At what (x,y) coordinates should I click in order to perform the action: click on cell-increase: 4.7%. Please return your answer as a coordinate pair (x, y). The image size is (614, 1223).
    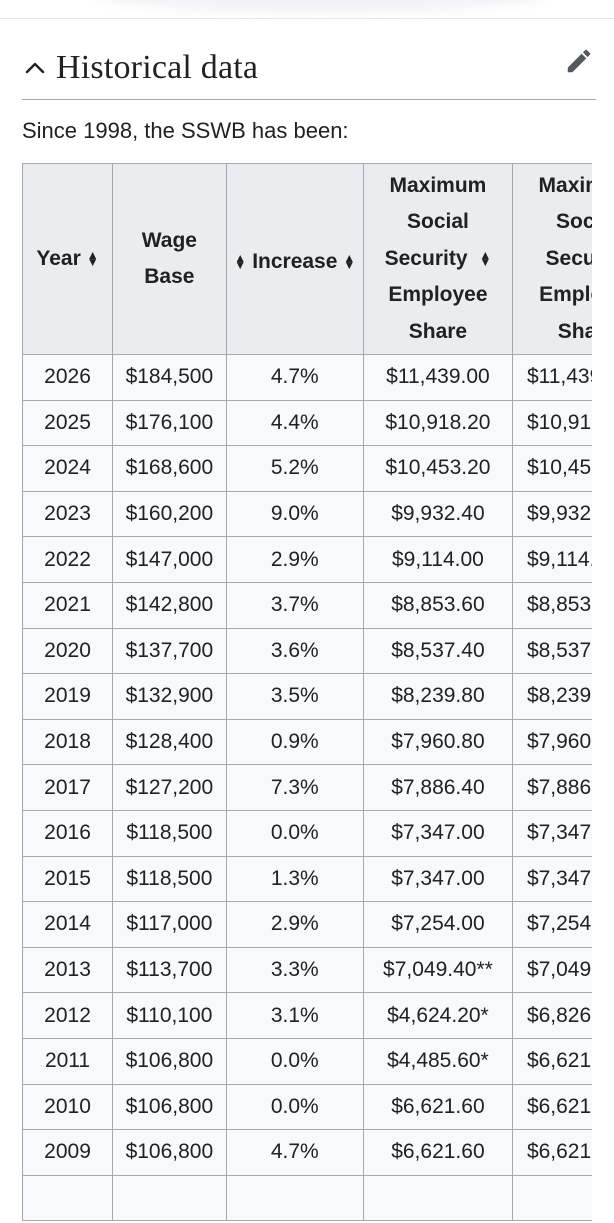
    Looking at the image, I should click on (294, 1152).